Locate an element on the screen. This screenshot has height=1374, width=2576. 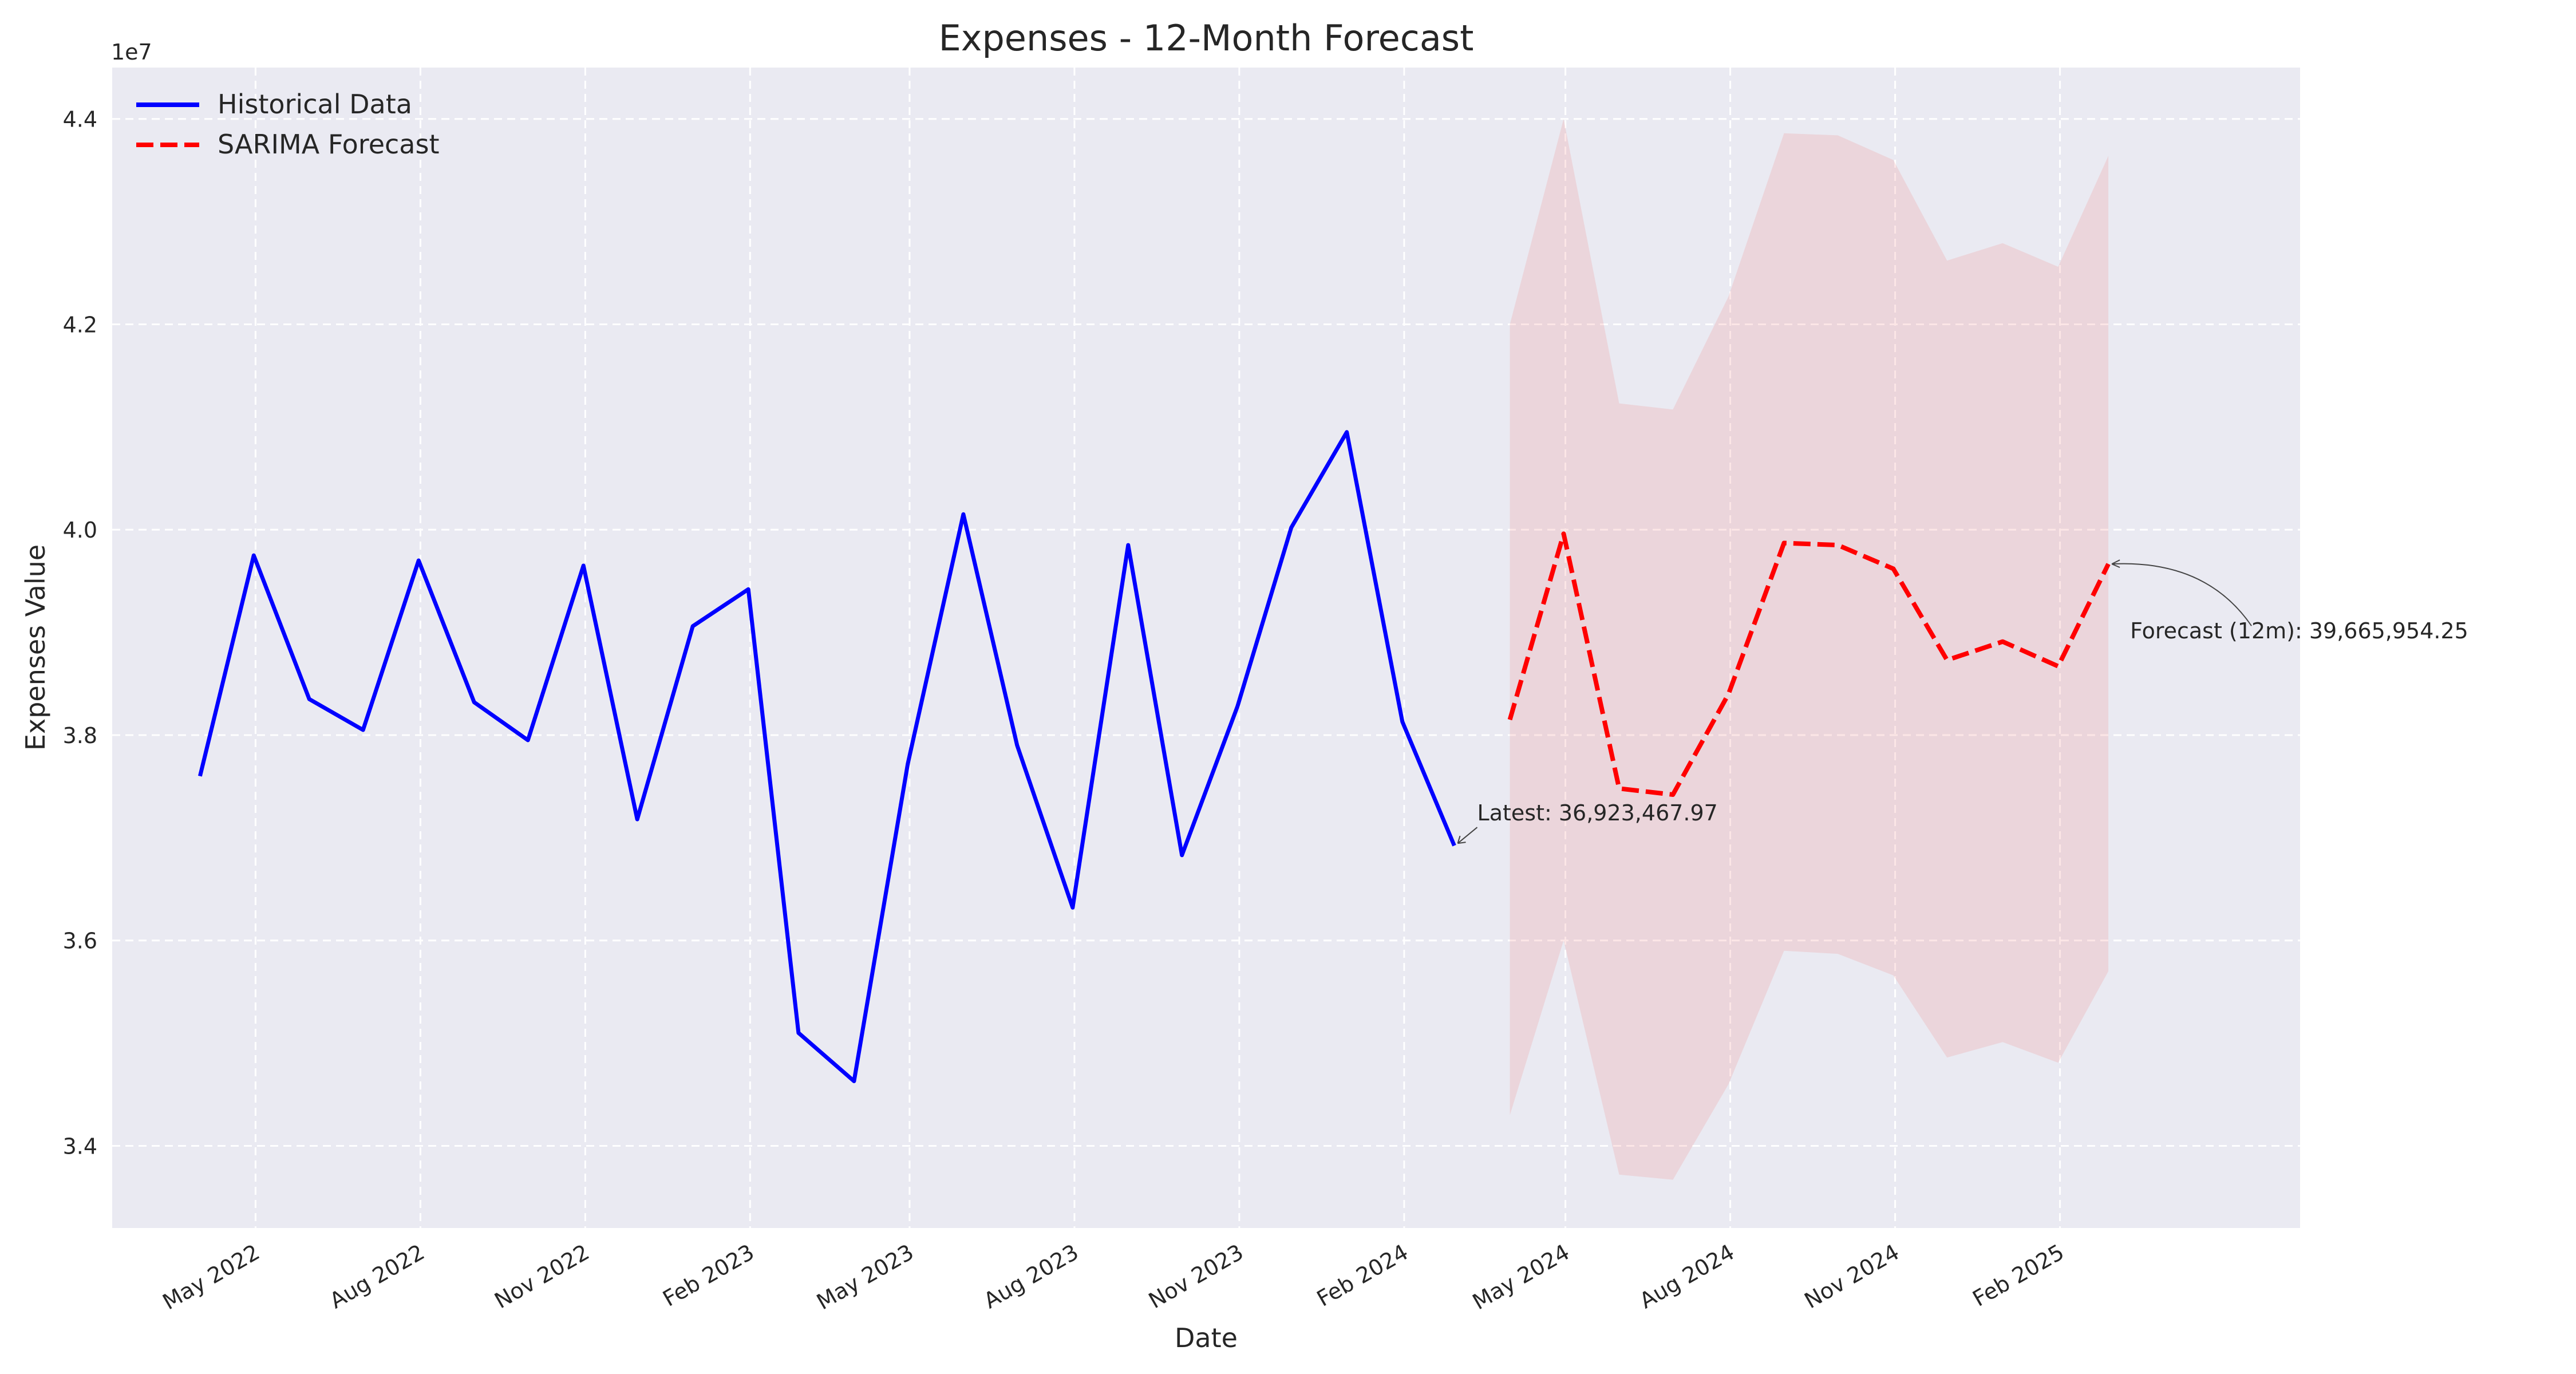
y-tick-label: 4.2 is located at coordinates (80, 324).